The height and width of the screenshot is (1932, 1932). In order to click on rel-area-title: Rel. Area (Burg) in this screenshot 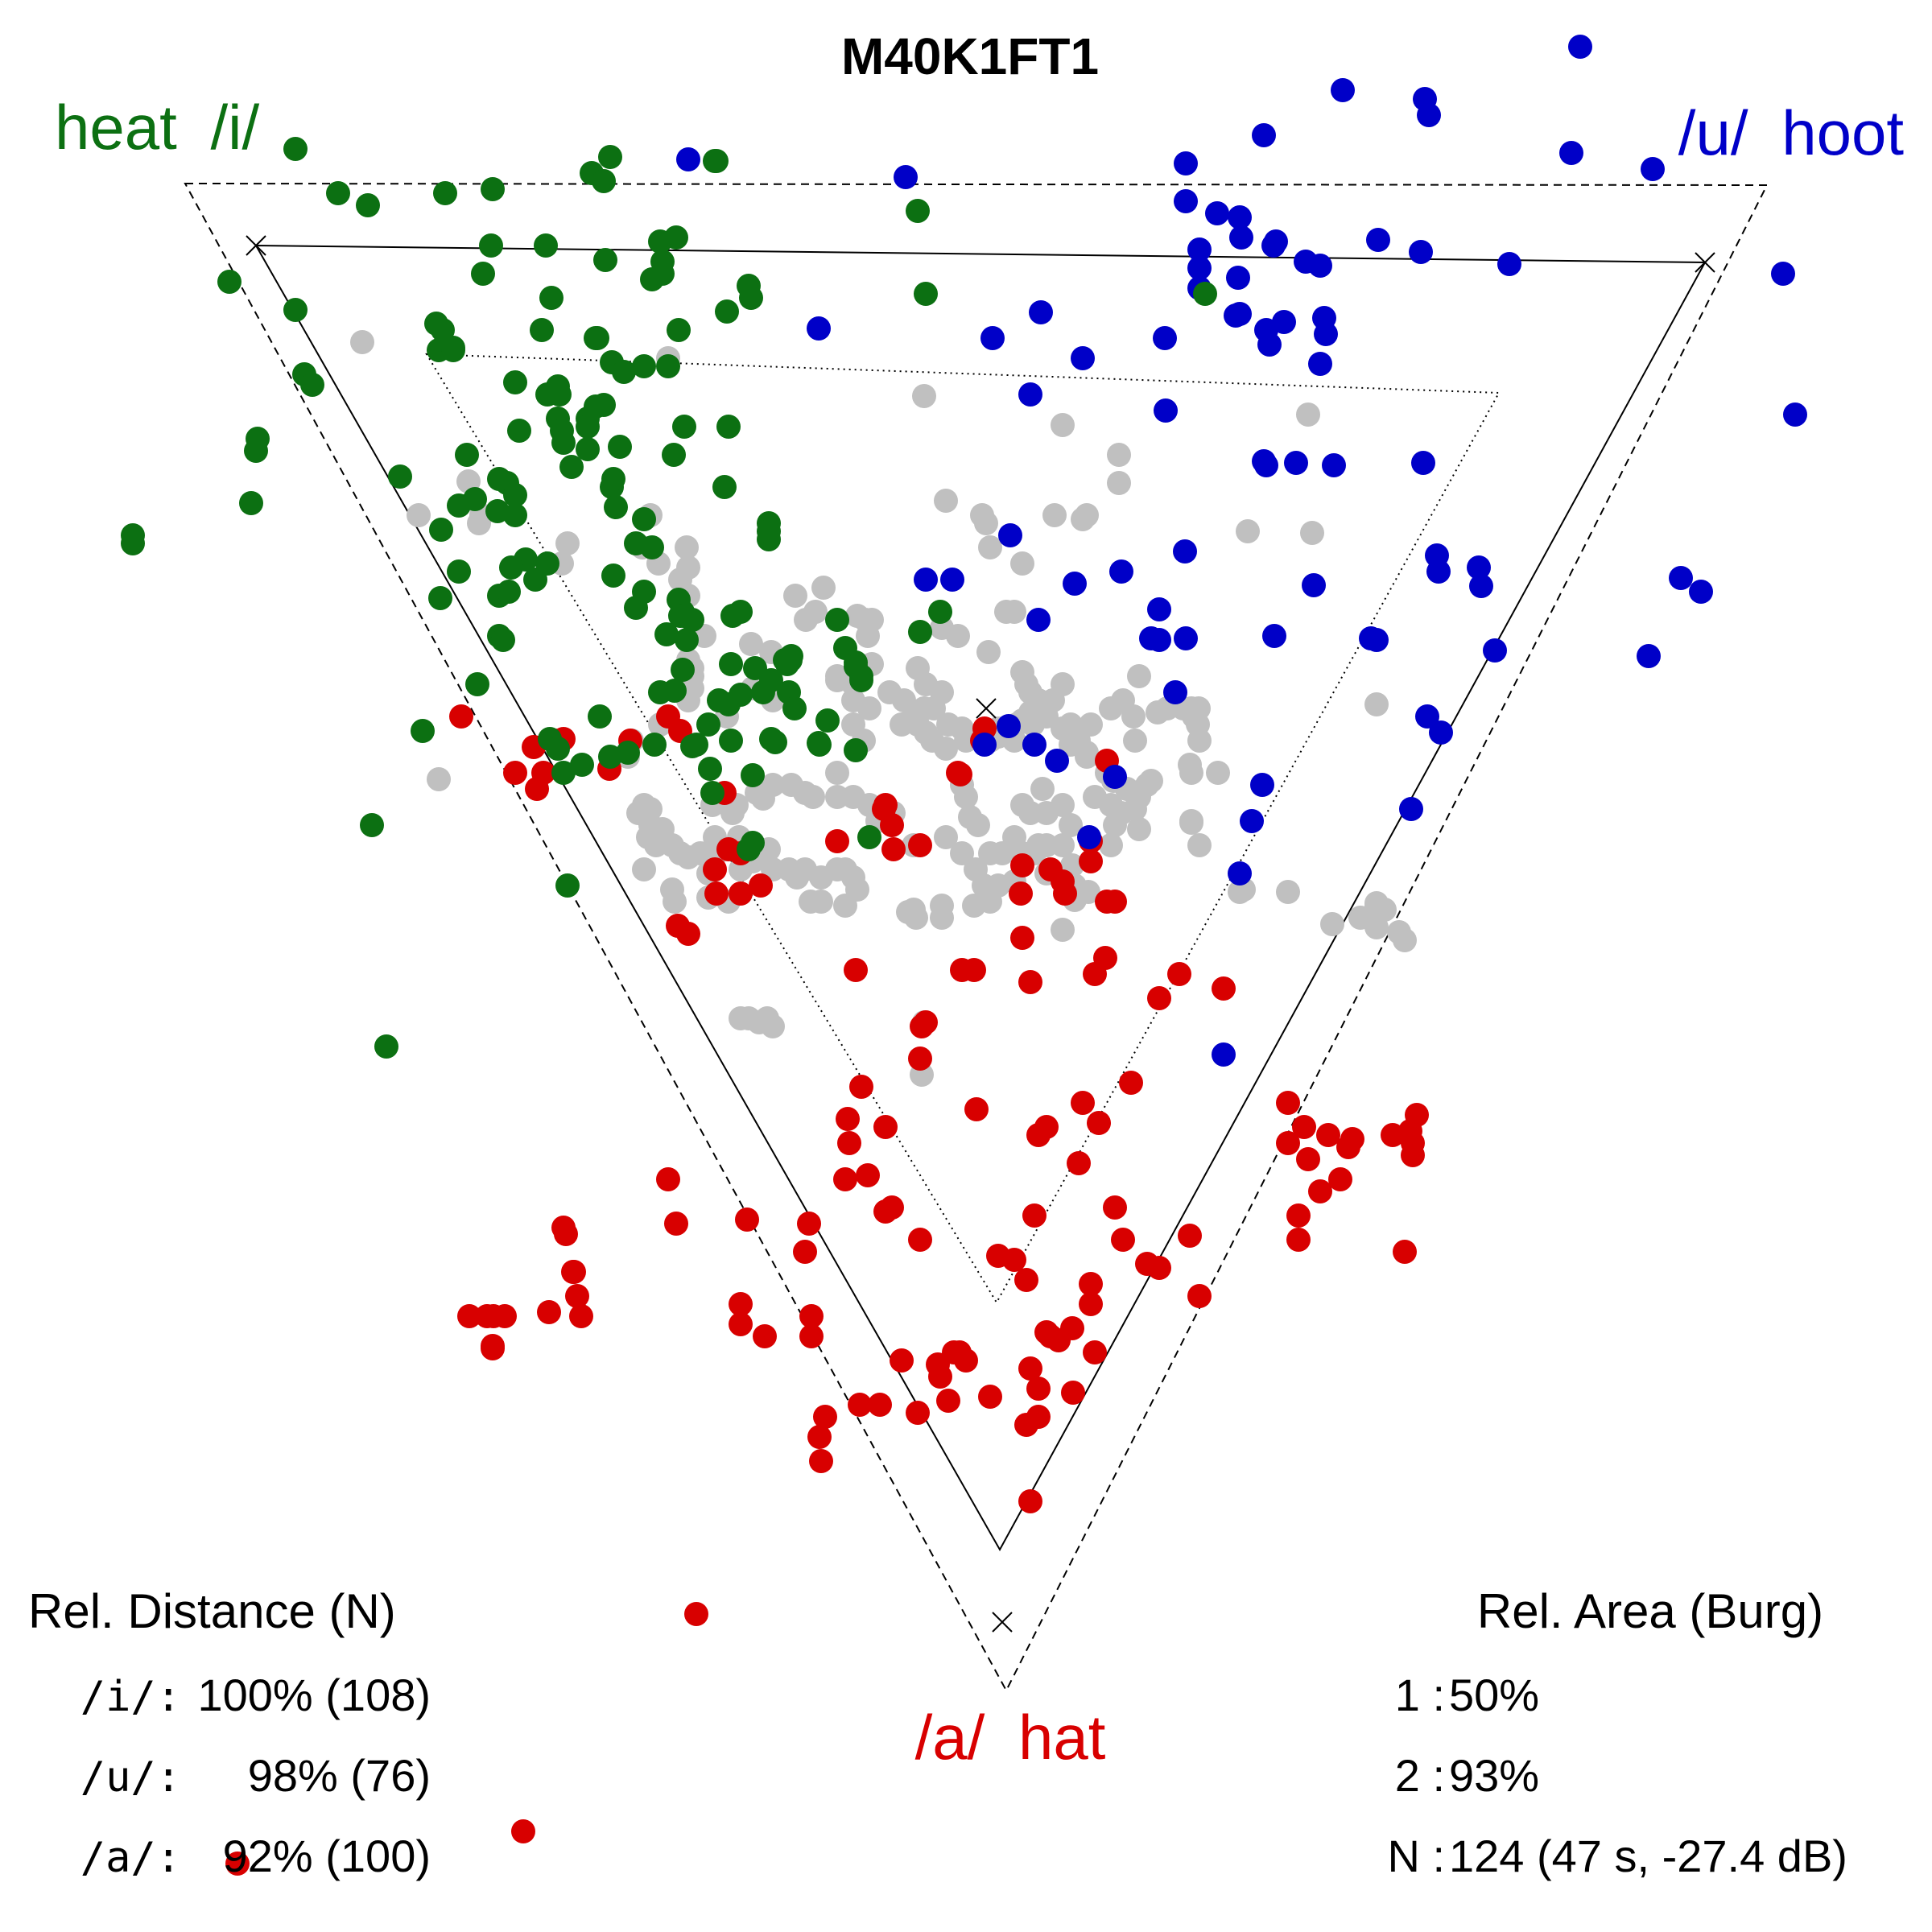, I will do `click(1650, 1611)`.